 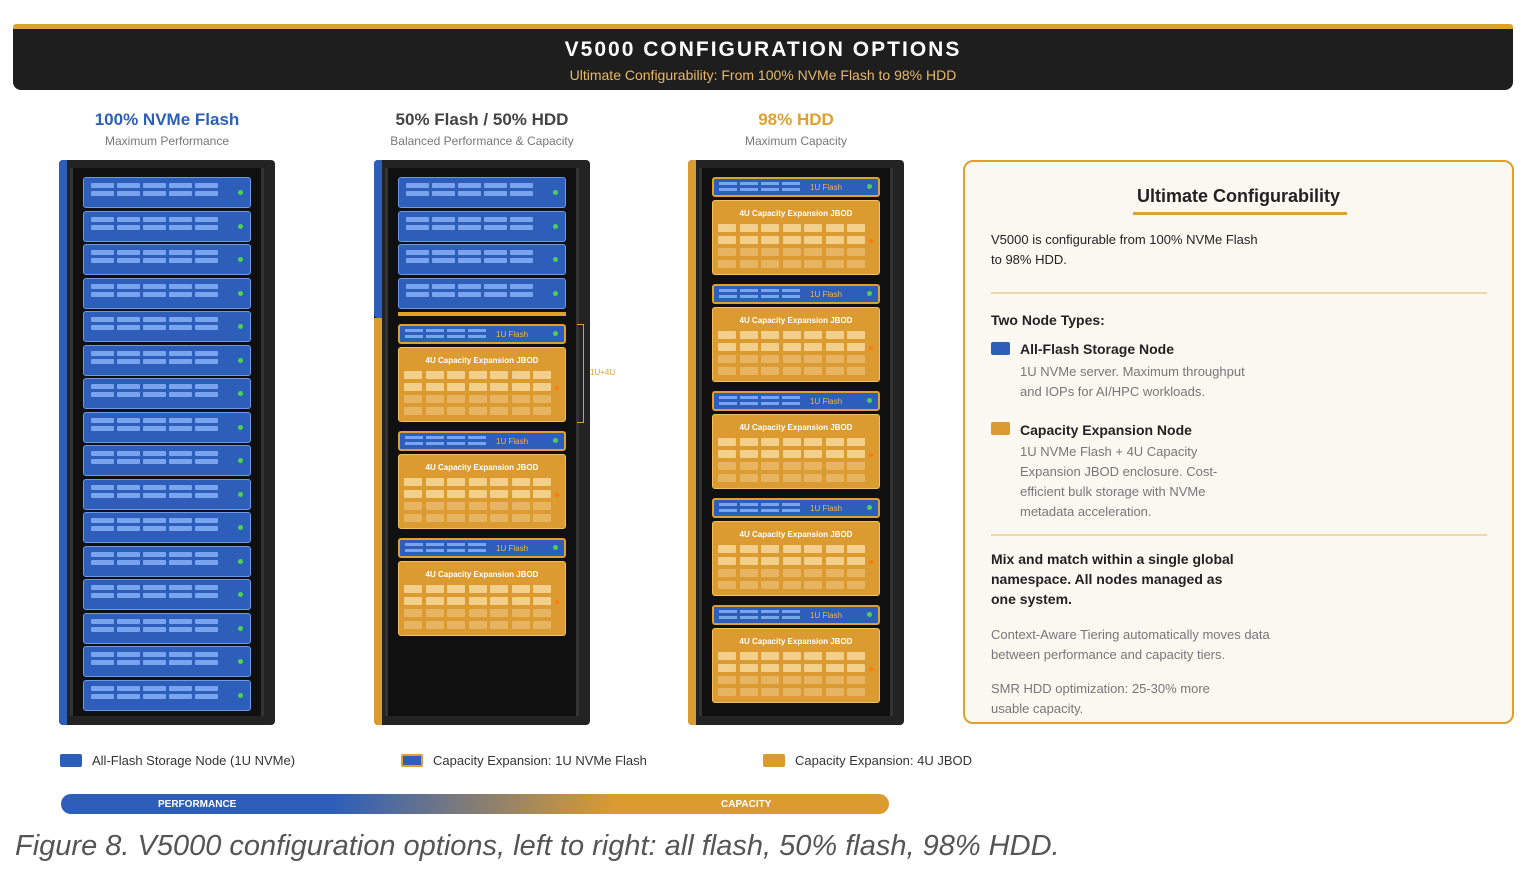 What do you see at coordinates (796, 534) in the screenshot?
I see `jbod-label: 4U Capacity Expansion JBOD` at bounding box center [796, 534].